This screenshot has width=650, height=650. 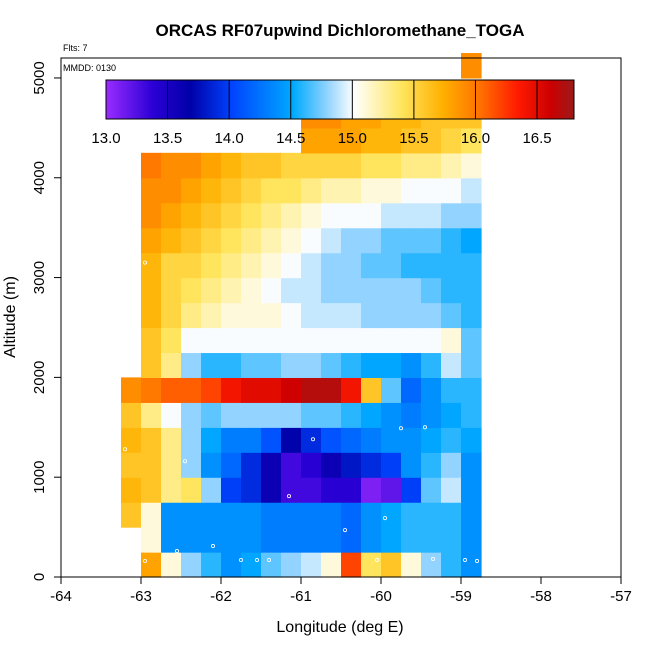 What do you see at coordinates (39, 277) in the screenshot?
I see `y-tick-label: 3000` at bounding box center [39, 277].